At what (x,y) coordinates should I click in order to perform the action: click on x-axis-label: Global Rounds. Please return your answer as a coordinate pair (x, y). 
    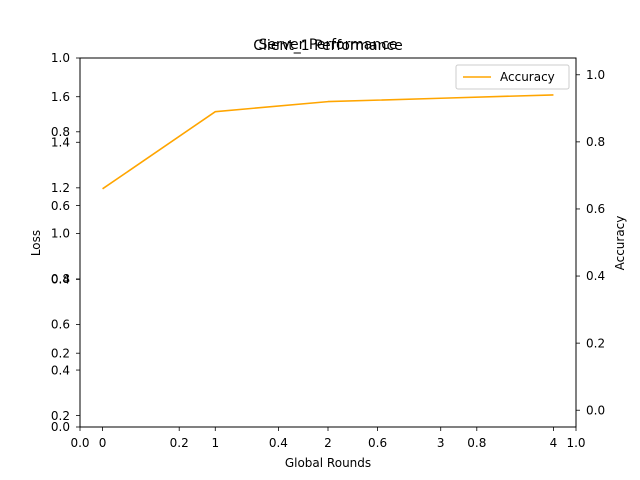
    Looking at the image, I should click on (328, 463).